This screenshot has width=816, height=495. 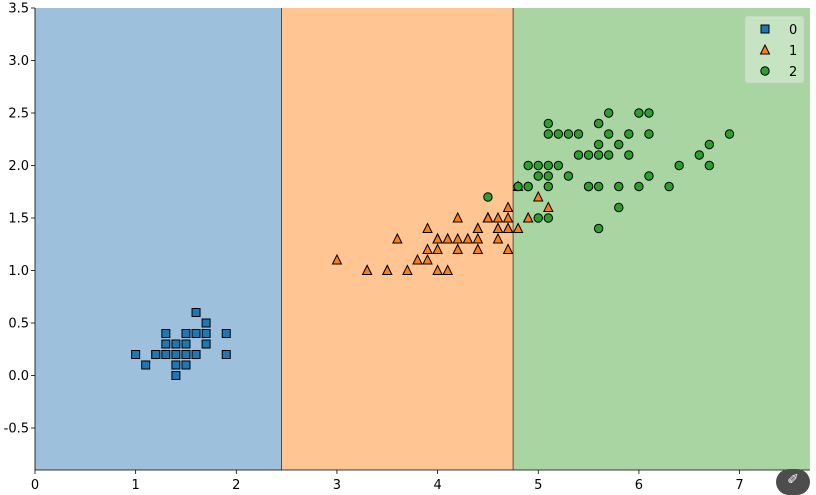 I want to click on y-tick-label: 3.0, so click(x=18, y=61).